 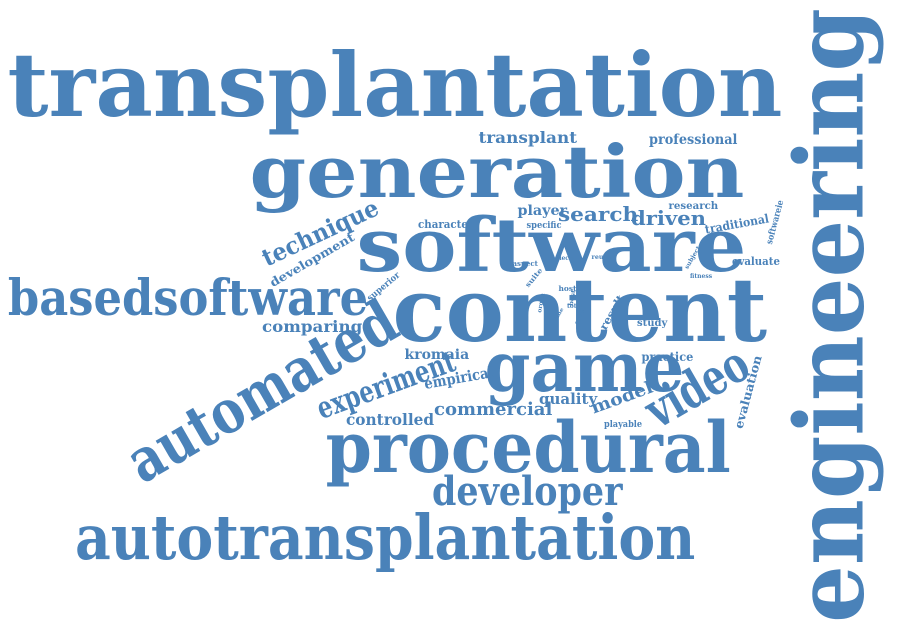 I want to click on word-specific: specific, so click(x=544, y=225).